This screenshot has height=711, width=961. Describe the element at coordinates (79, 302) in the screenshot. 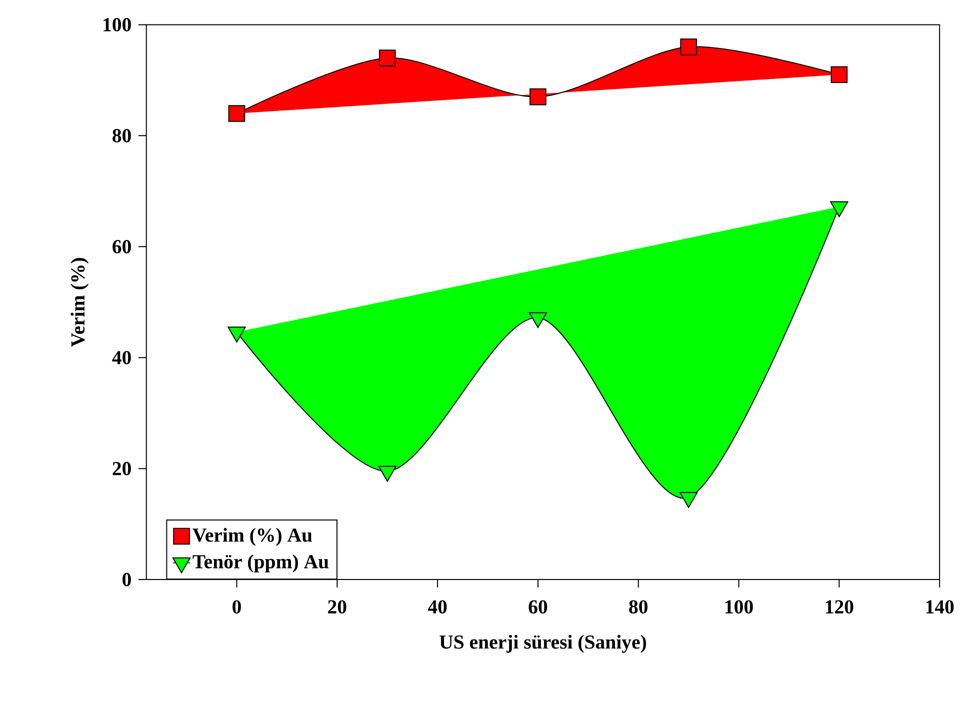

I see `y-axis-title: Verim (%)` at that location.